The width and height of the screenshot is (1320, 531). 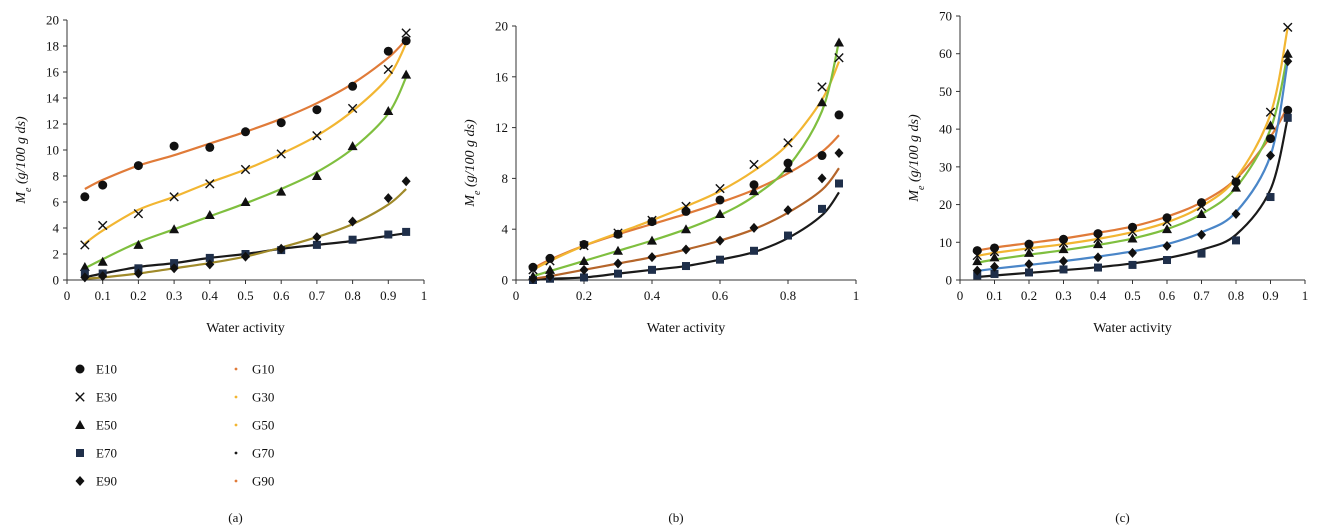 What do you see at coordinates (945, 166) in the screenshot?
I see `y-tick-label: 30` at bounding box center [945, 166].